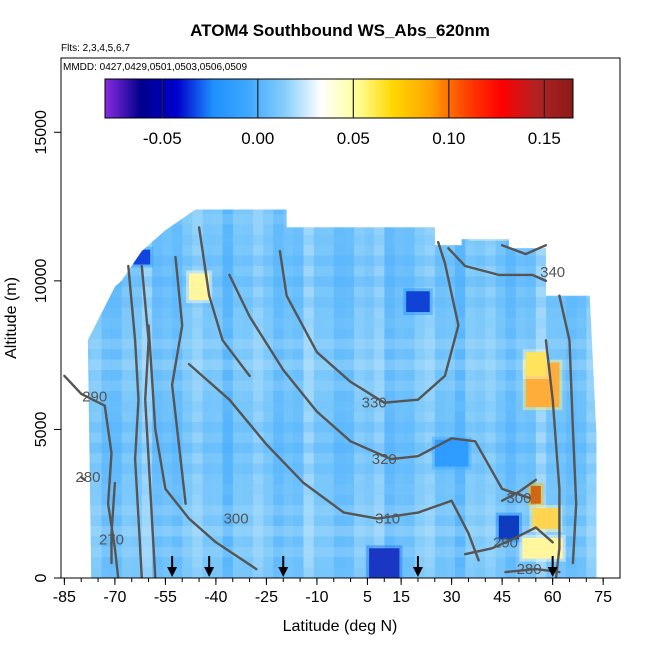 The width and height of the screenshot is (650, 650). What do you see at coordinates (401, 597) in the screenshot?
I see `x-tick-label: 15` at bounding box center [401, 597].